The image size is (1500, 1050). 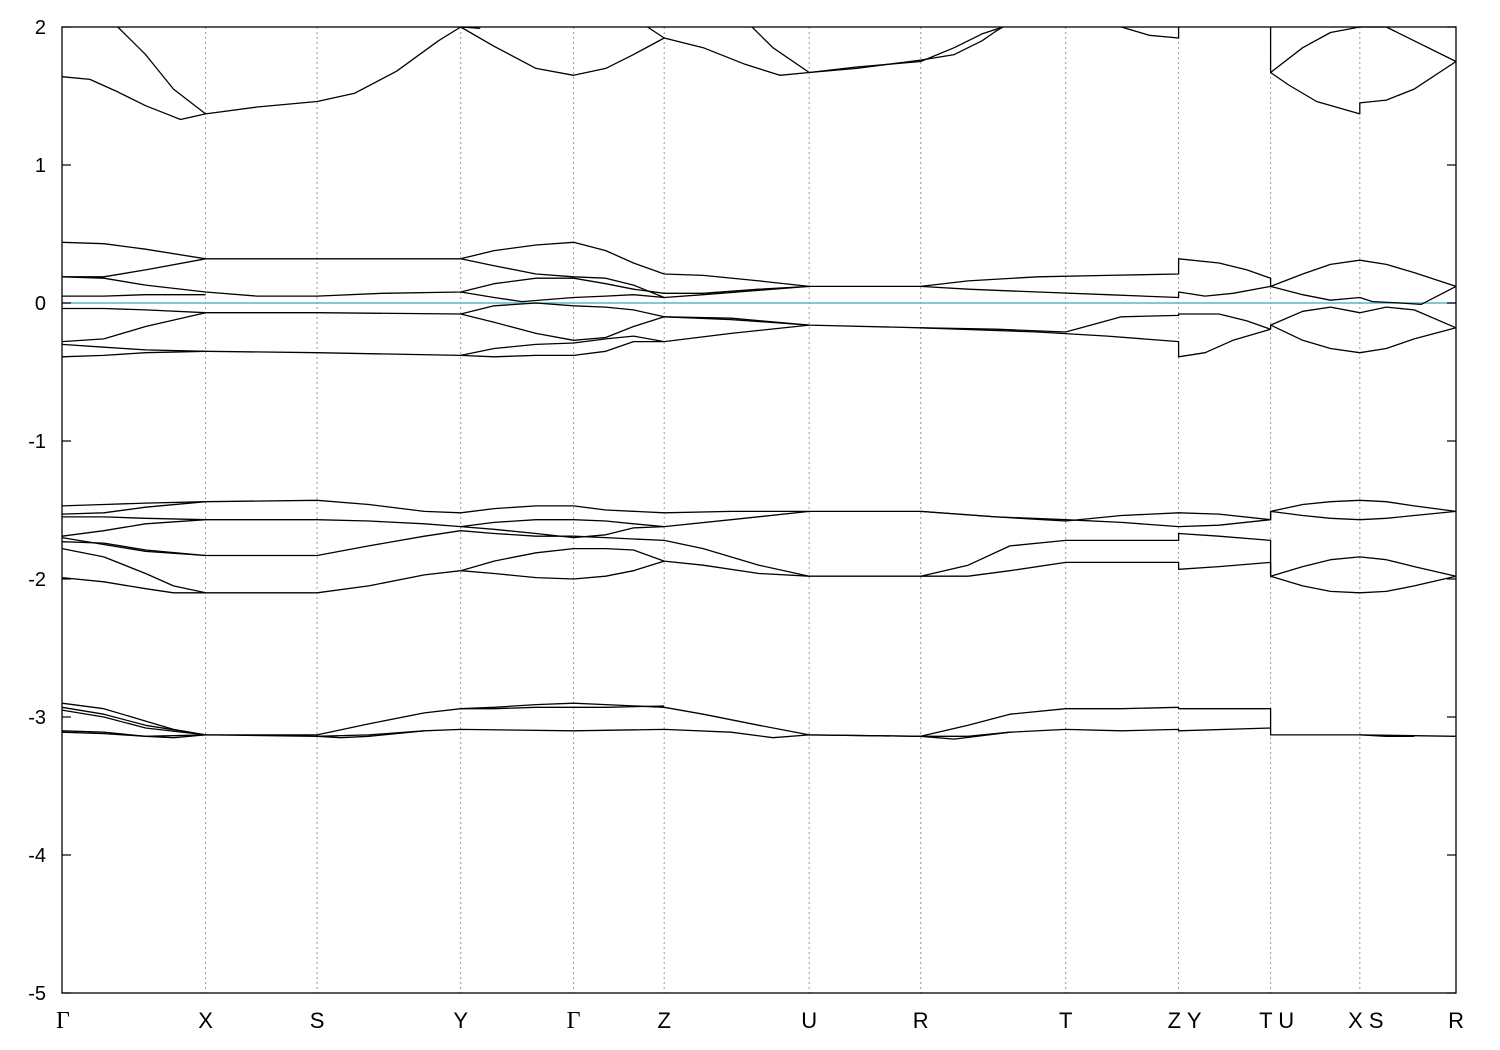 I want to click on kpoint-label: X, so click(x=205, y=1020).